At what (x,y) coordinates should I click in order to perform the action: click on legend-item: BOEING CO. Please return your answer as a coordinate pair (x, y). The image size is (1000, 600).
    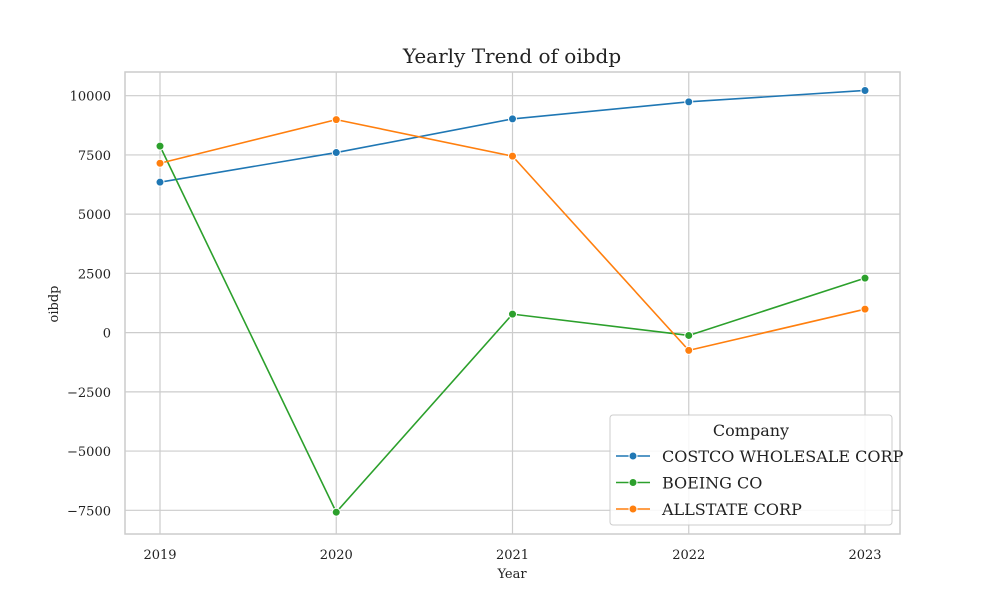
    Looking at the image, I should click on (689, 483).